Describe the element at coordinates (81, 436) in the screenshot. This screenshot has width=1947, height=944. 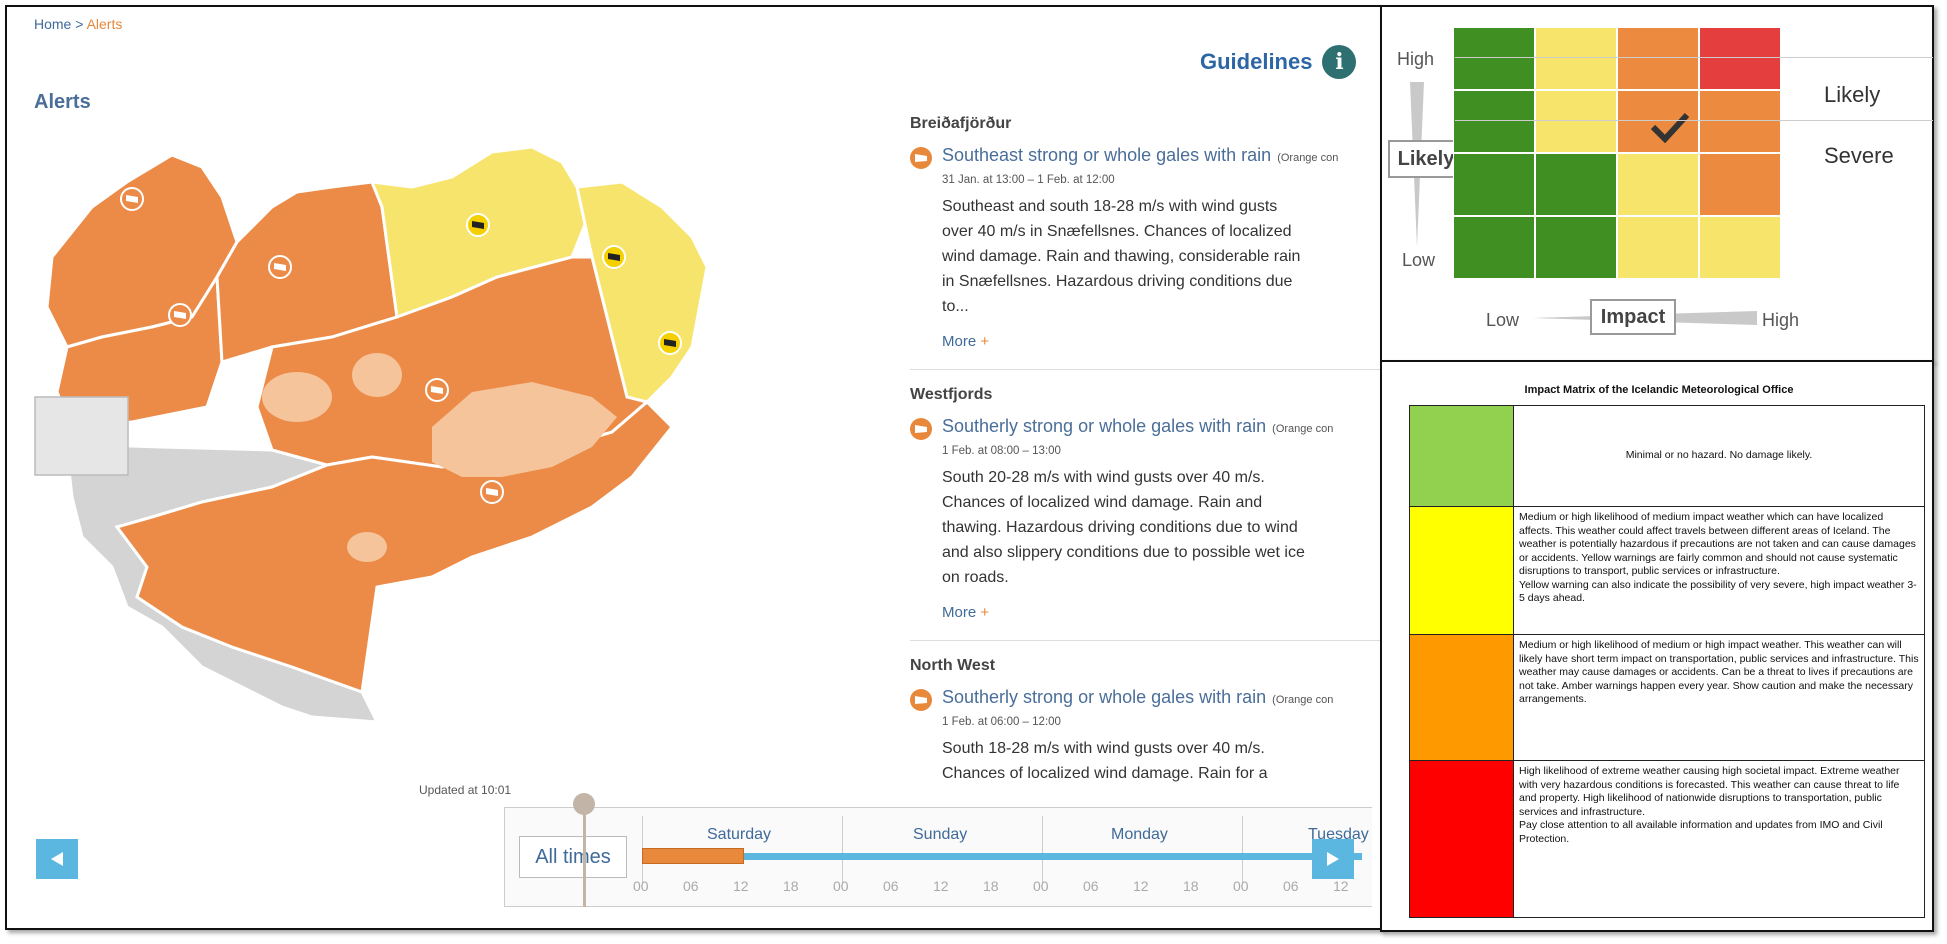
I see `map-inset` at that location.